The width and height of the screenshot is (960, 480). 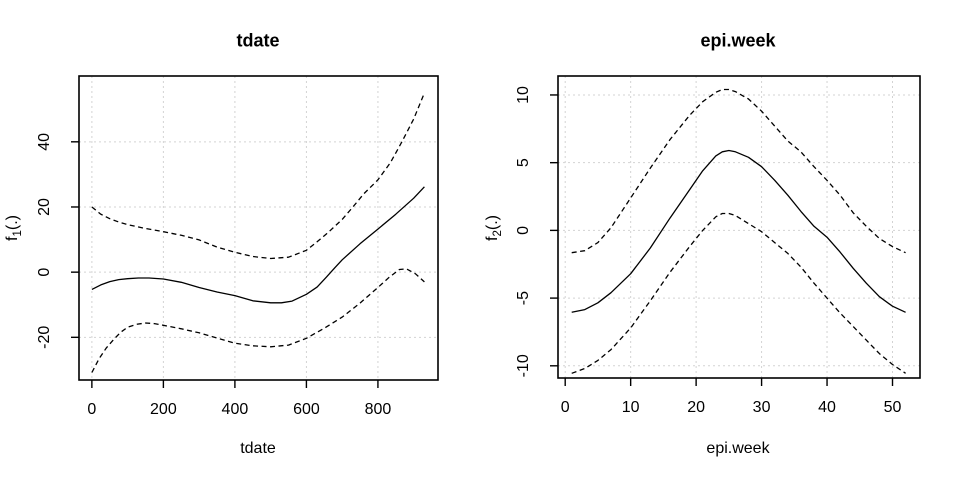 What do you see at coordinates (44, 142) in the screenshot?
I see `y-tick-label: 40` at bounding box center [44, 142].